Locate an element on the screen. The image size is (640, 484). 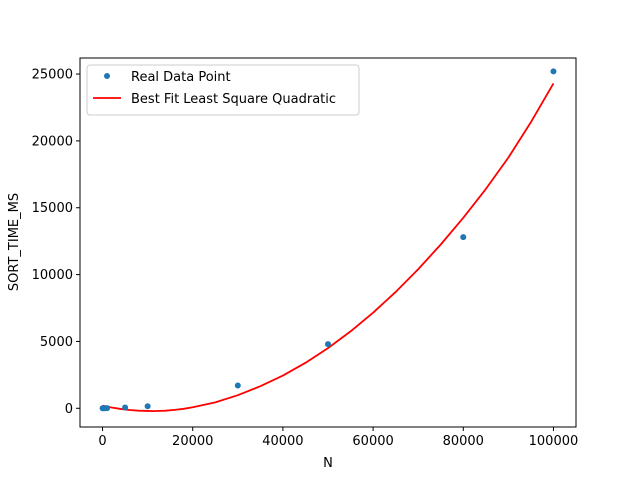
y-tick-label: 15000 is located at coordinates (52, 208).